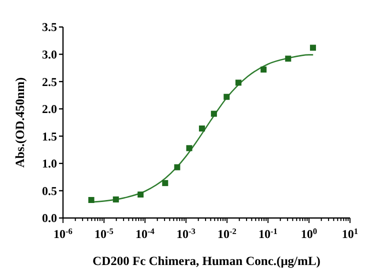 This screenshot has height=279, width=390. I want to click on y-tick-label: 1.0, so click(49, 163).